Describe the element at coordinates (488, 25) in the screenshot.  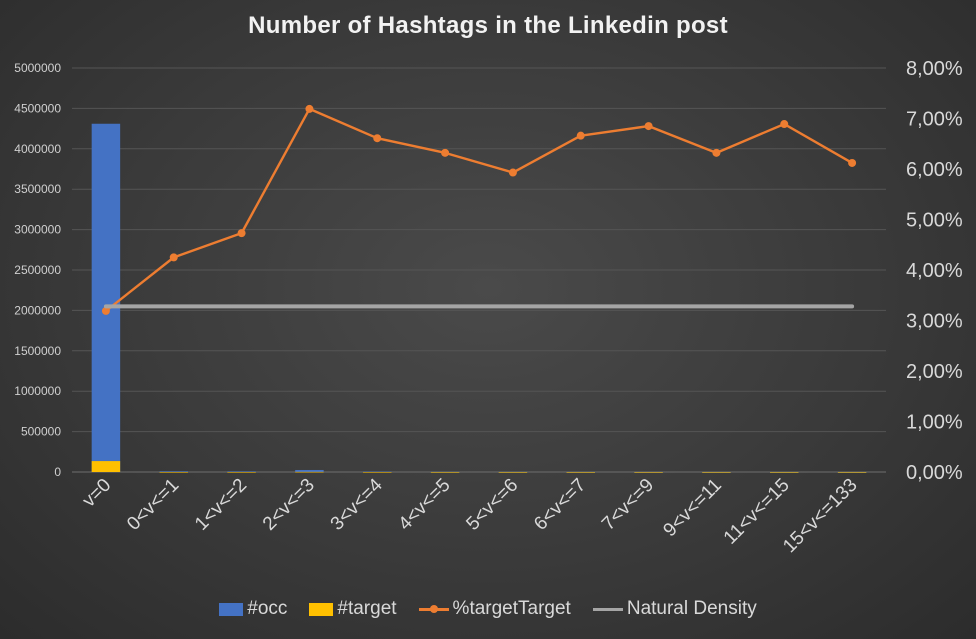
I see `chart-title: Number of Hashtags in the Linkedin post` at that location.